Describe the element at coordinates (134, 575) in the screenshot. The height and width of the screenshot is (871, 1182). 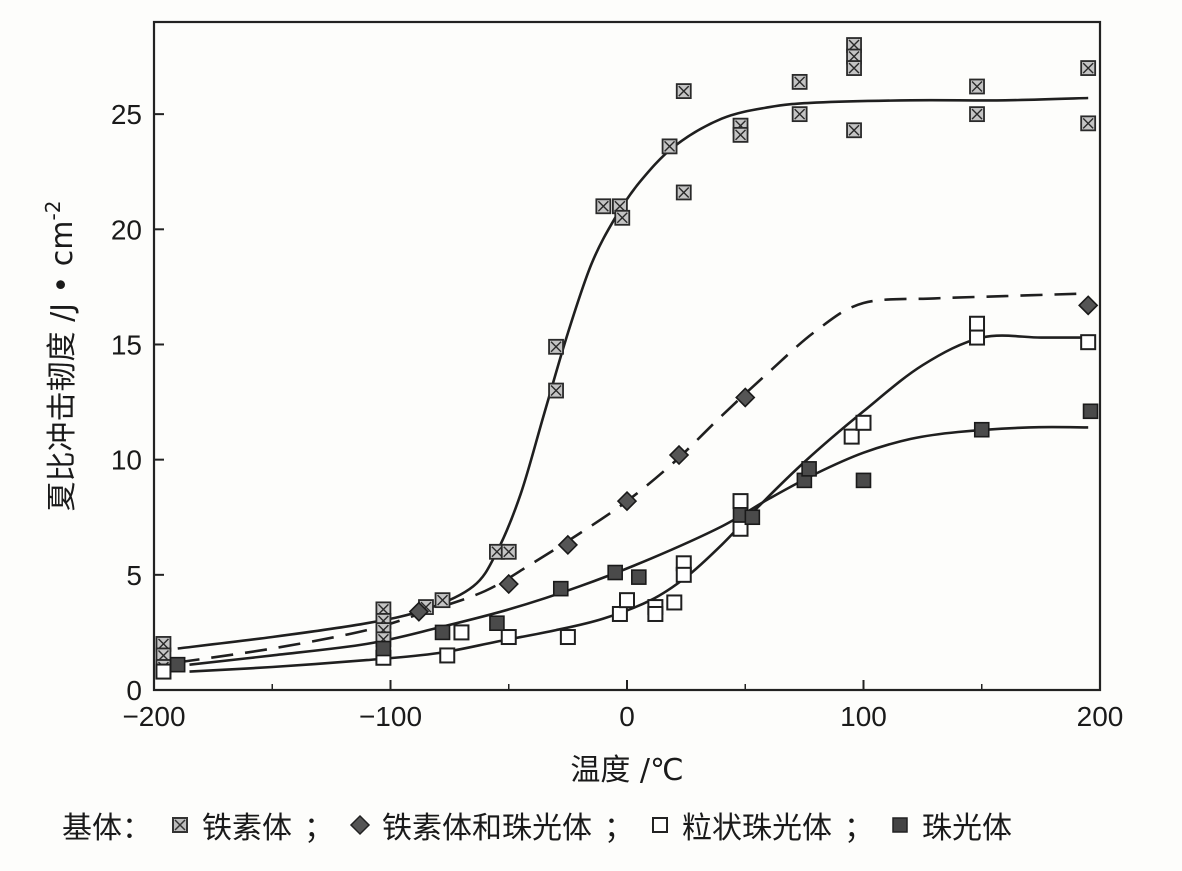
I see `y-tick-label: 5` at that location.